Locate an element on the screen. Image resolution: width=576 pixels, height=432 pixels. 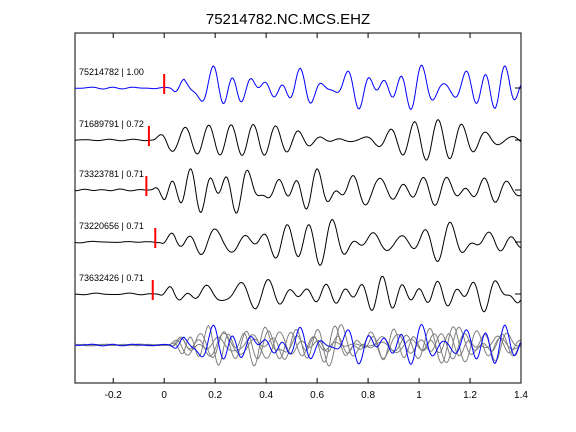
x-tick-label-4: 0.6 is located at coordinates (317, 395).